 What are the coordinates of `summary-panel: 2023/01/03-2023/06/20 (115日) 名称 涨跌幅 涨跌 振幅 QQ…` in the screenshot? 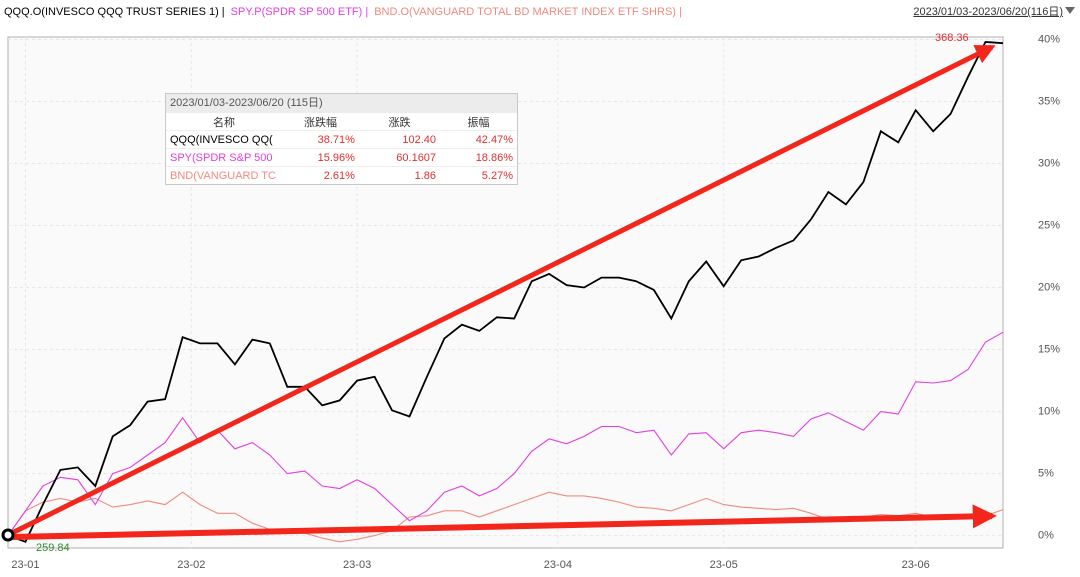 It's located at (341, 139).